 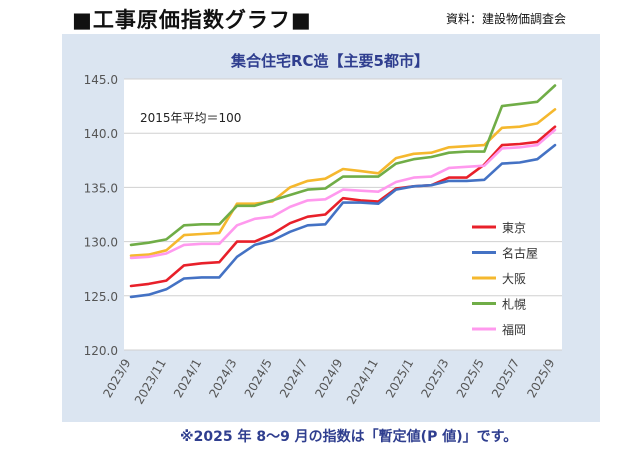 I want to click on x-tick-label: 2024/3, so click(x=222, y=379).